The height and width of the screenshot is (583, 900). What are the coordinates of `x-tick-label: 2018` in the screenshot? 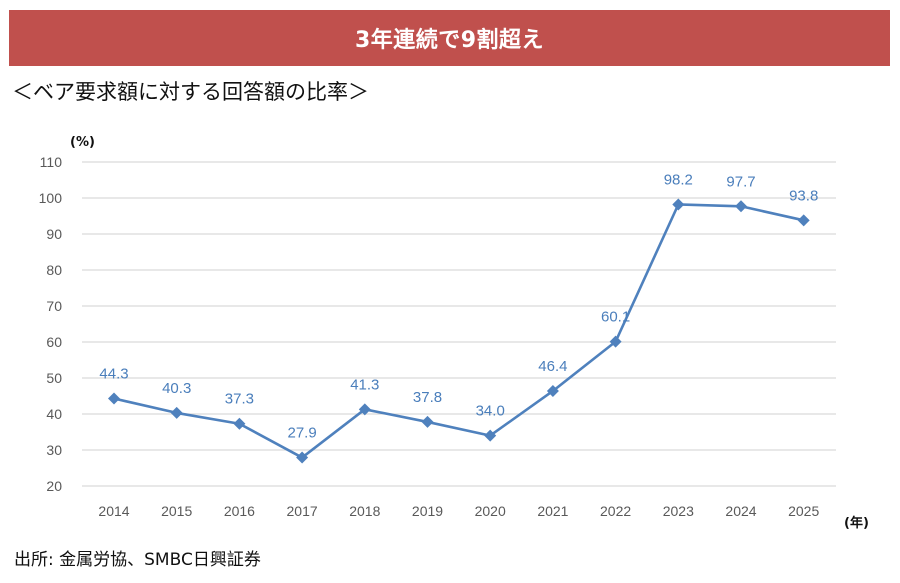 It's located at (364, 511).